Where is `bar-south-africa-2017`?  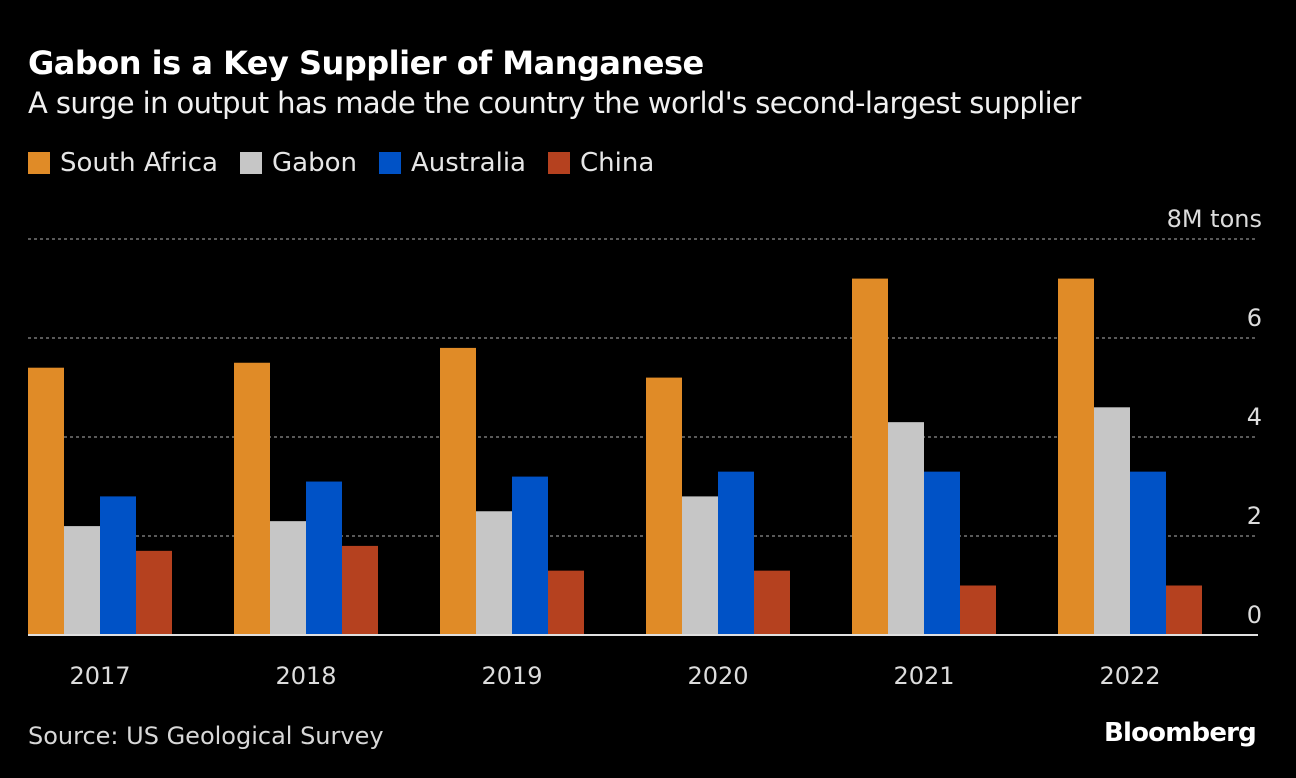 bar-south-africa-2017 is located at coordinates (46, 501).